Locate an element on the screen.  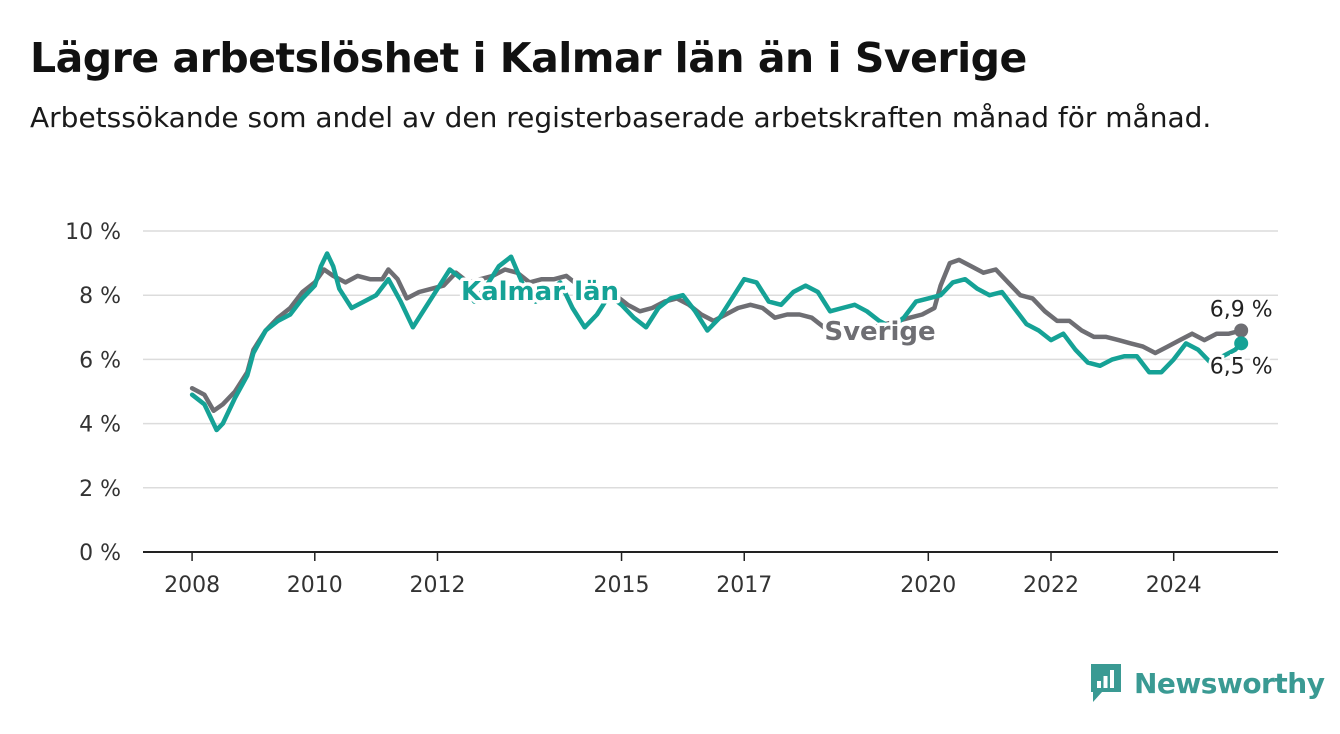
x-axis-ticks: 2008 2010 2012 2015 2017 2020 2022 2024 is located at coordinates (683, 575).